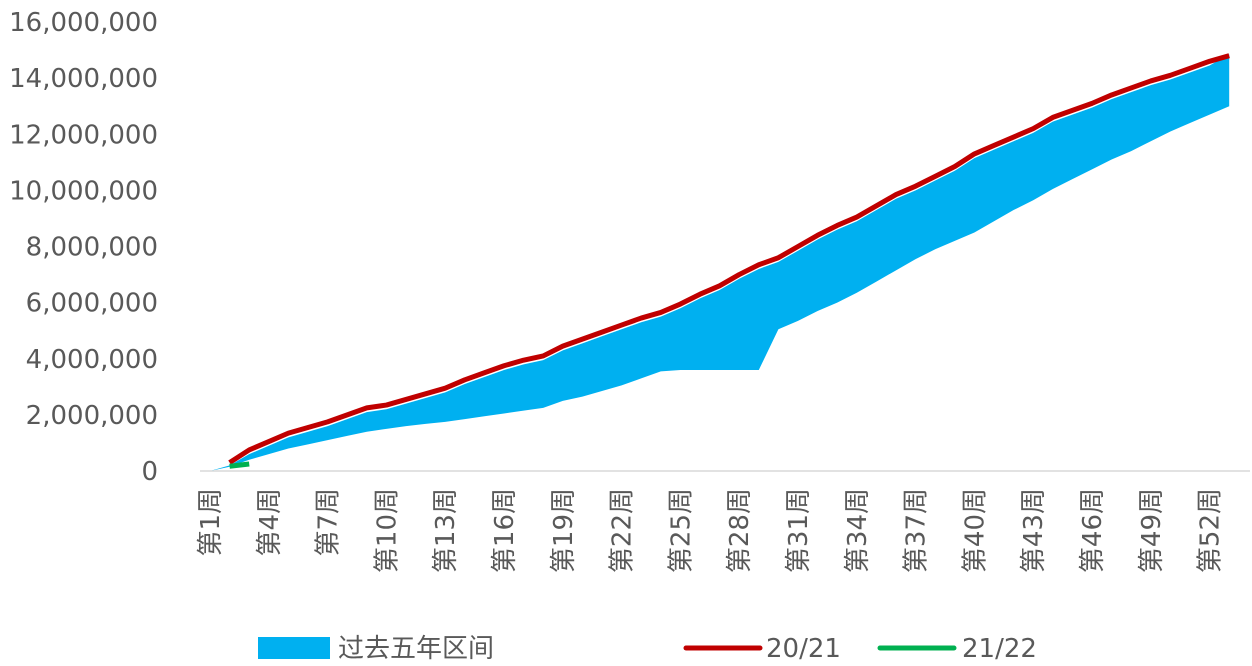  I want to click on legend-label: 20/21, so click(803, 648).